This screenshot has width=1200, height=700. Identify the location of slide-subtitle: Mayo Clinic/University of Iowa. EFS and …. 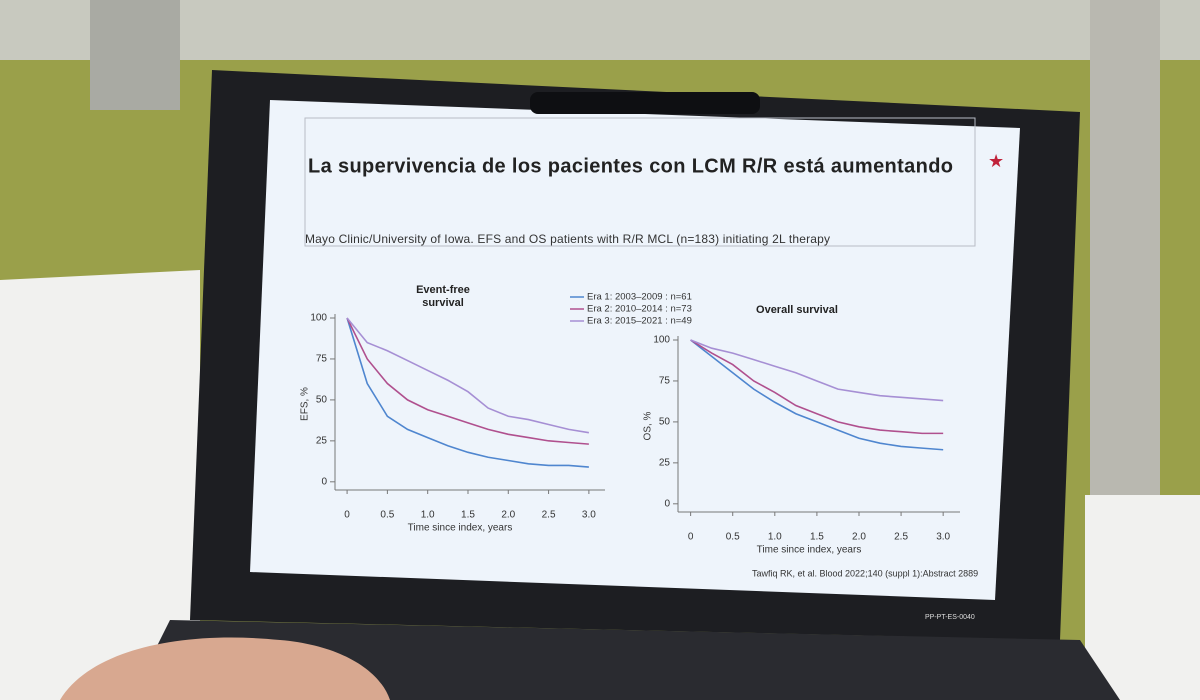
(567, 239).